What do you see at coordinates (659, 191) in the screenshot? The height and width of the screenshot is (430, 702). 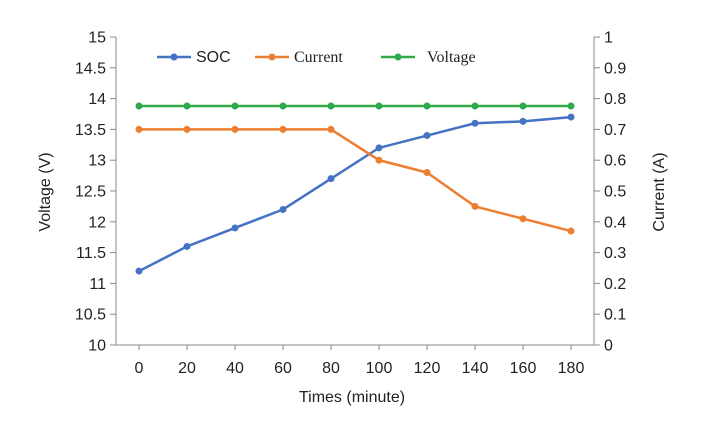 I see `y-axis-right-title: Current (A)` at bounding box center [659, 191].